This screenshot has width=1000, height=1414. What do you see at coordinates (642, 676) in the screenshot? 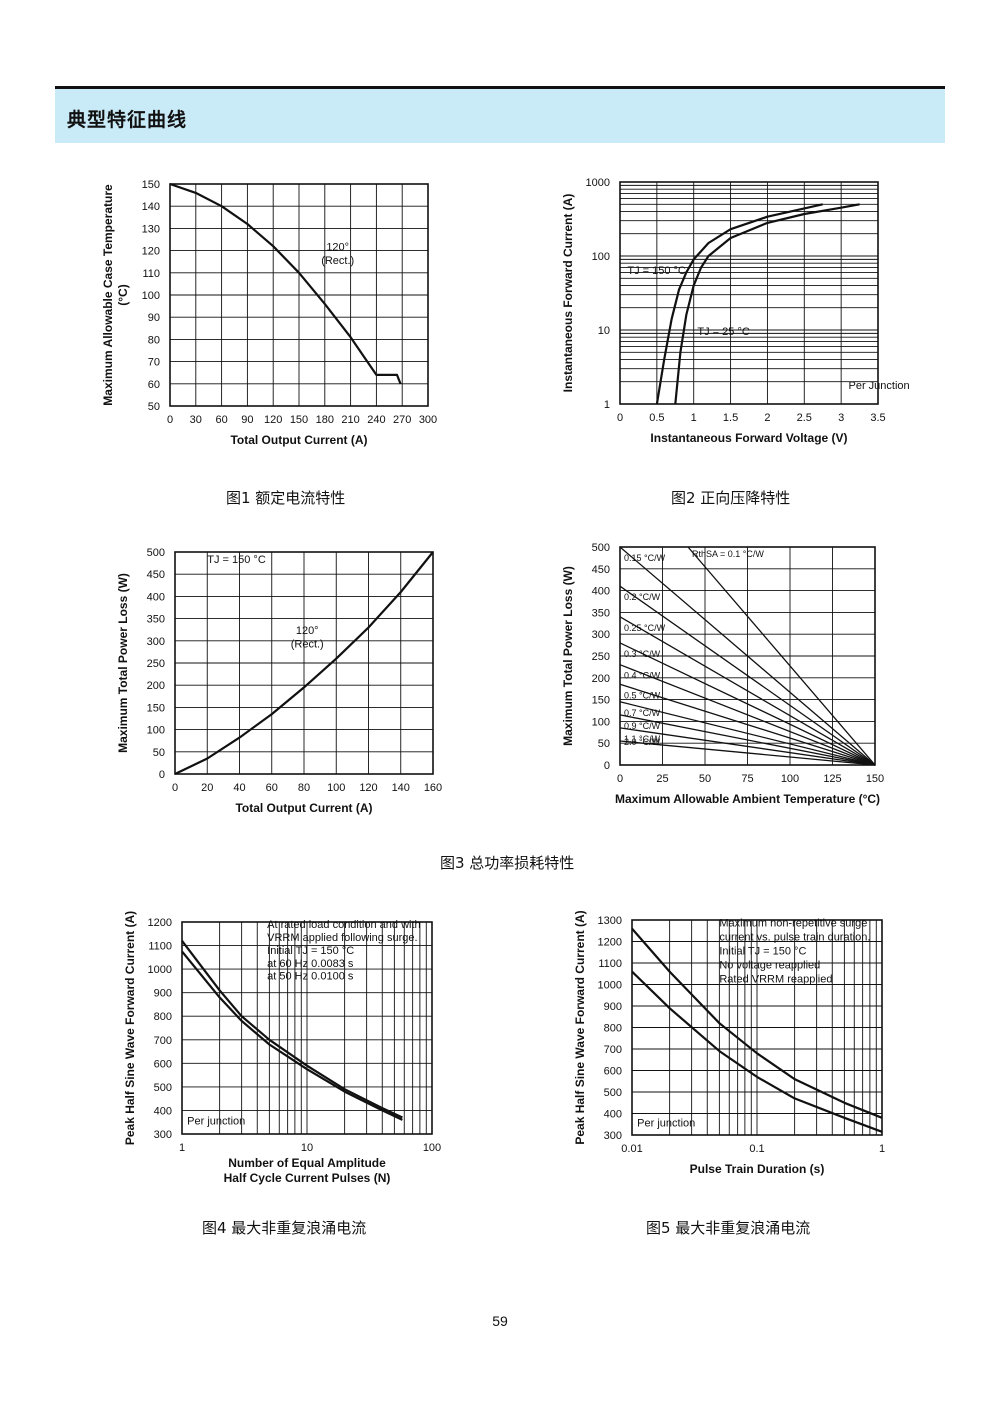
I see `series-label: 0.4 °C/W` at bounding box center [642, 676].